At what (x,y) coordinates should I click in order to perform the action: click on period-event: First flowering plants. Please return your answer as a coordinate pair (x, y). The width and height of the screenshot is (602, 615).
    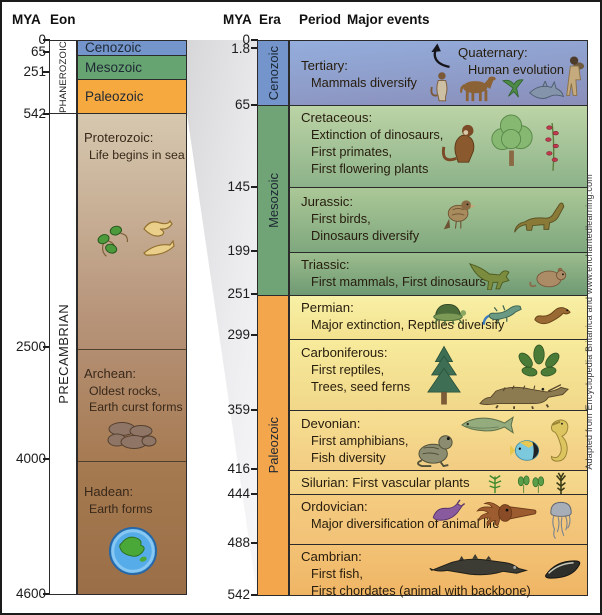
    Looking at the image, I should click on (370, 168).